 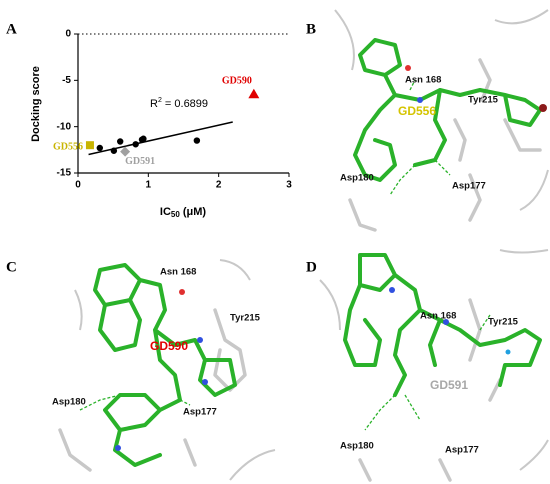 I want to click on point-label: GD591, so click(x=140, y=161).